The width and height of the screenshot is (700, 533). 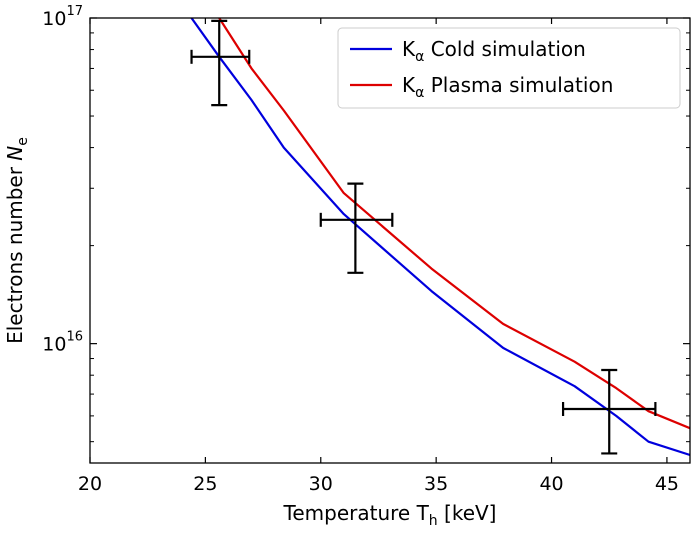 I want to click on x-tick-label: 40, so click(x=551, y=484).